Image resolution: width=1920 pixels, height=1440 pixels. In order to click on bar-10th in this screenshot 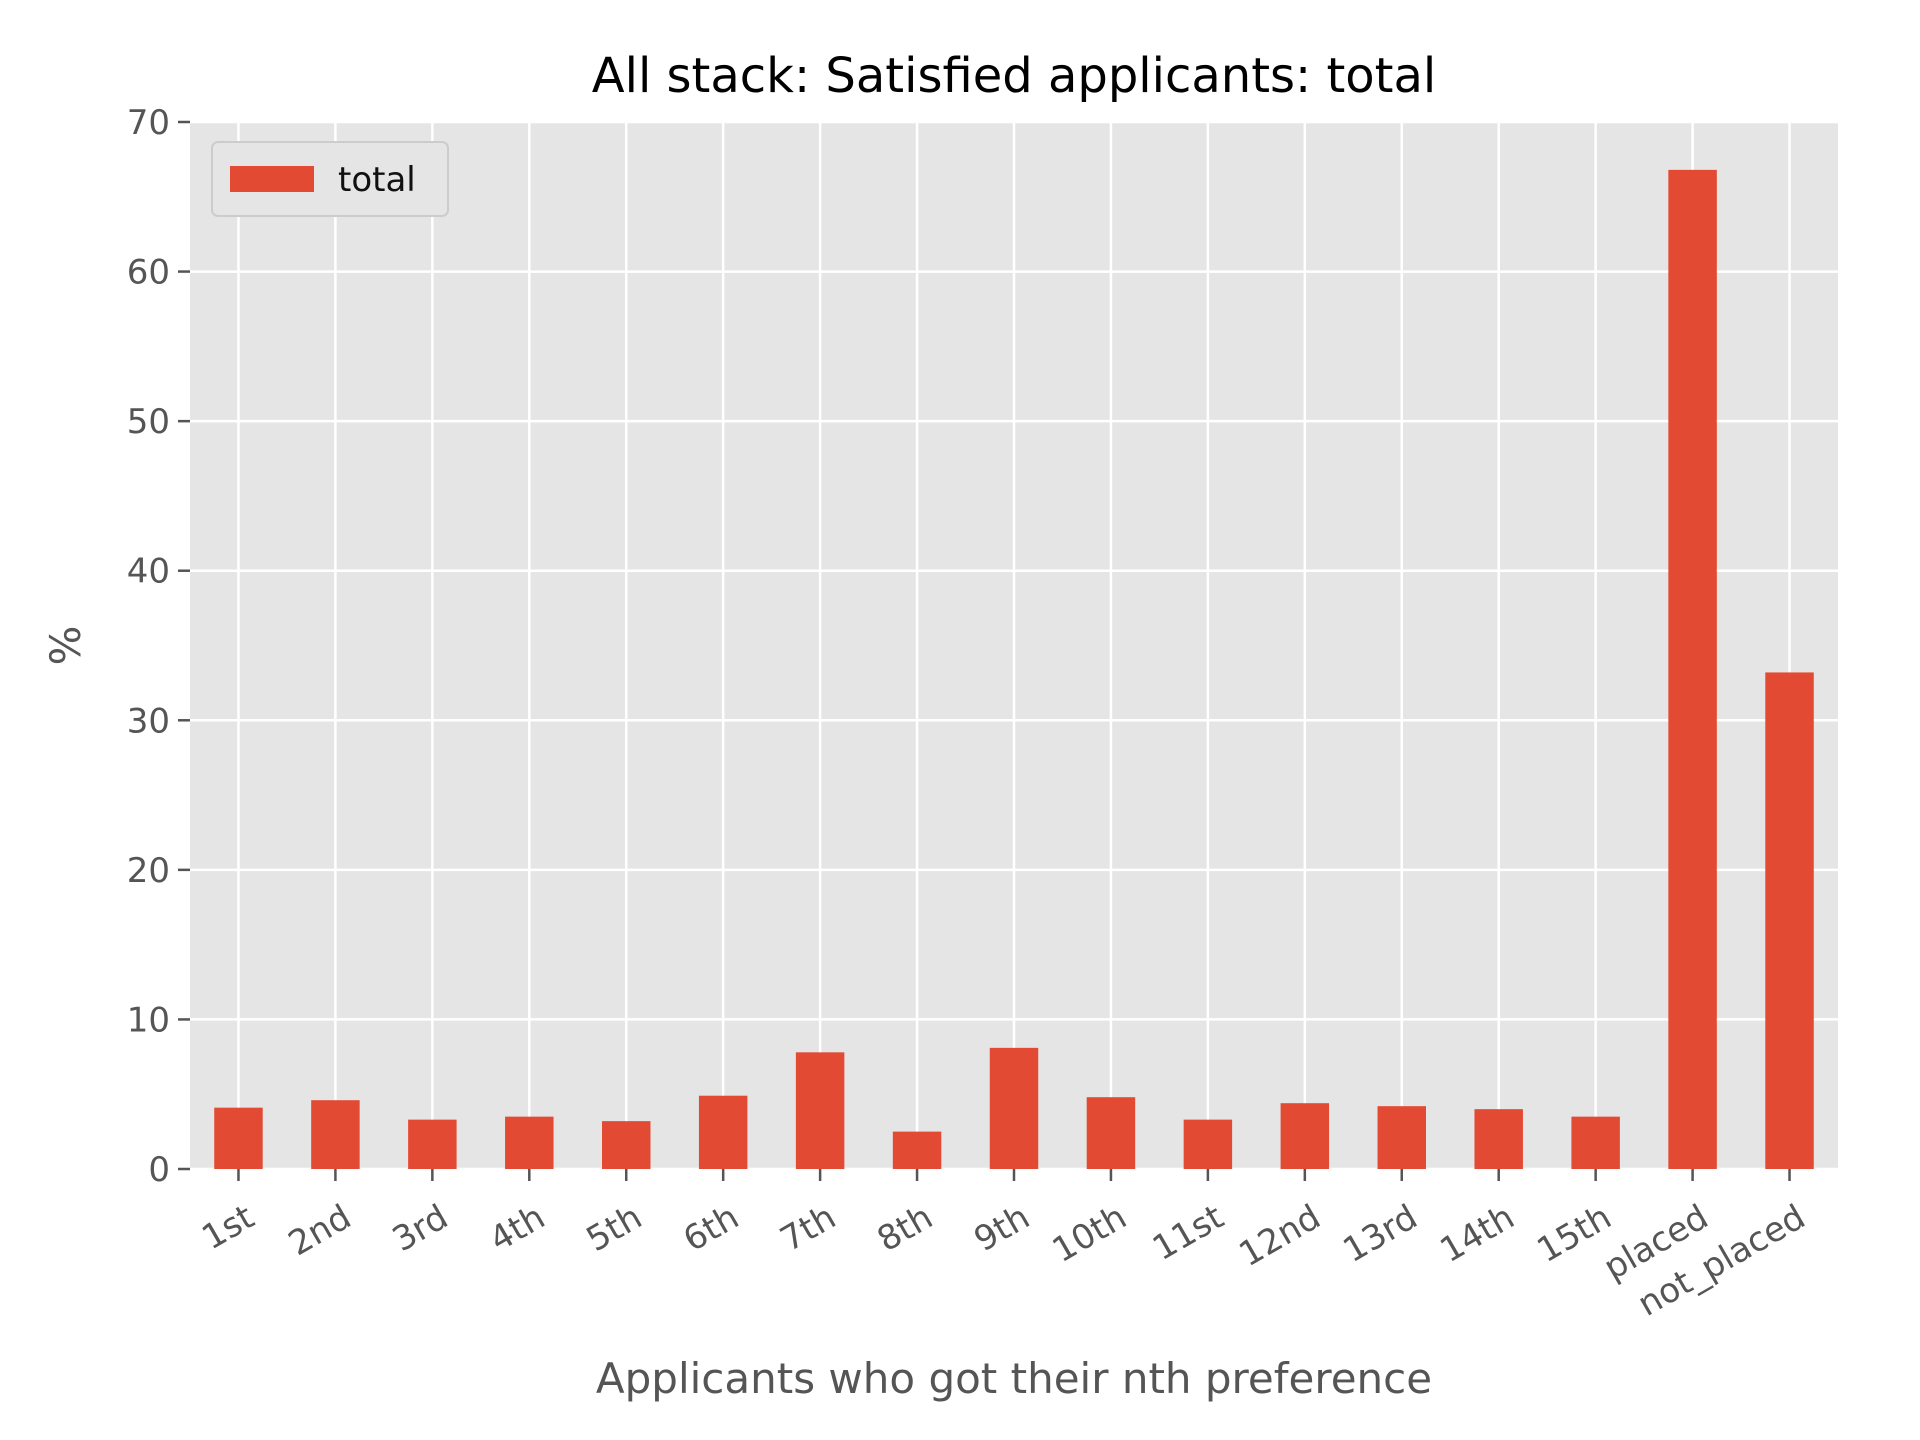, I will do `click(1111, 1133)`.